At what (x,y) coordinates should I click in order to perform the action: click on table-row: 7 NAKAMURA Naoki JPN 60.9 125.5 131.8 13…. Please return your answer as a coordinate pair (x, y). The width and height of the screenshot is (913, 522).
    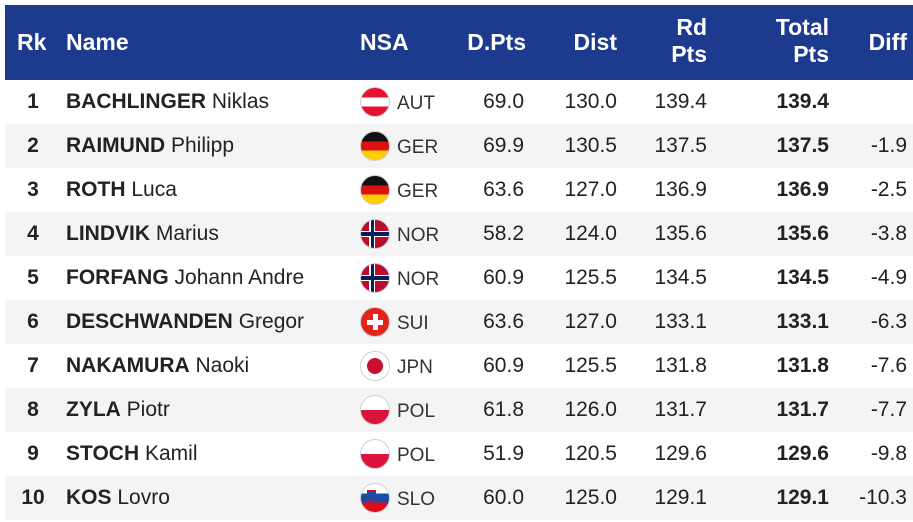
    Looking at the image, I should click on (459, 366).